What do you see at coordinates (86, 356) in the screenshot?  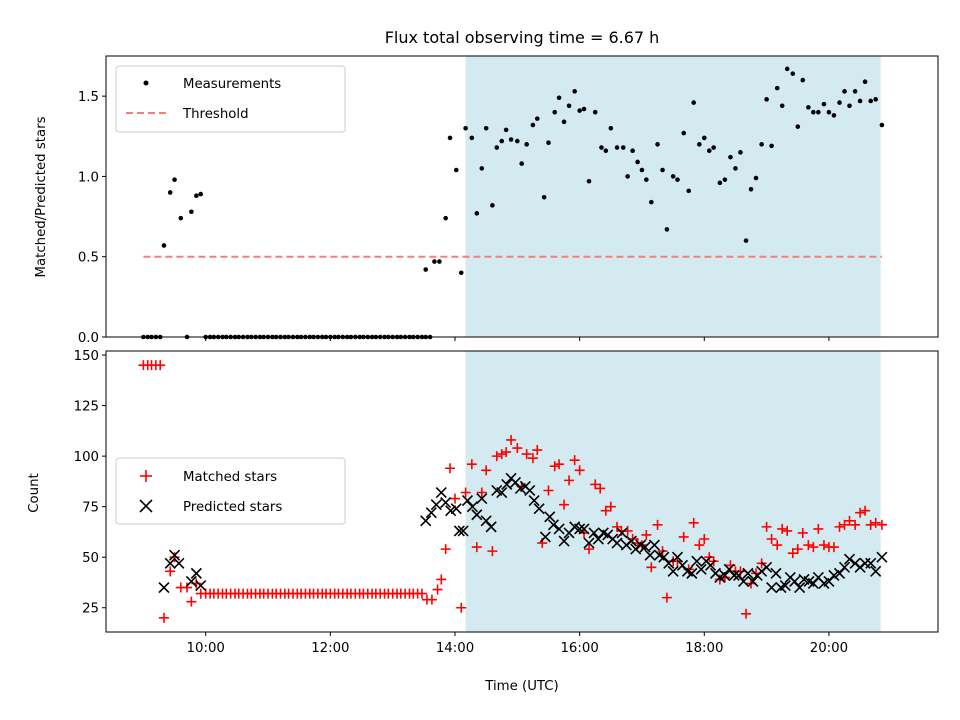 I see `bot-y-tick-label: 150` at bounding box center [86, 356].